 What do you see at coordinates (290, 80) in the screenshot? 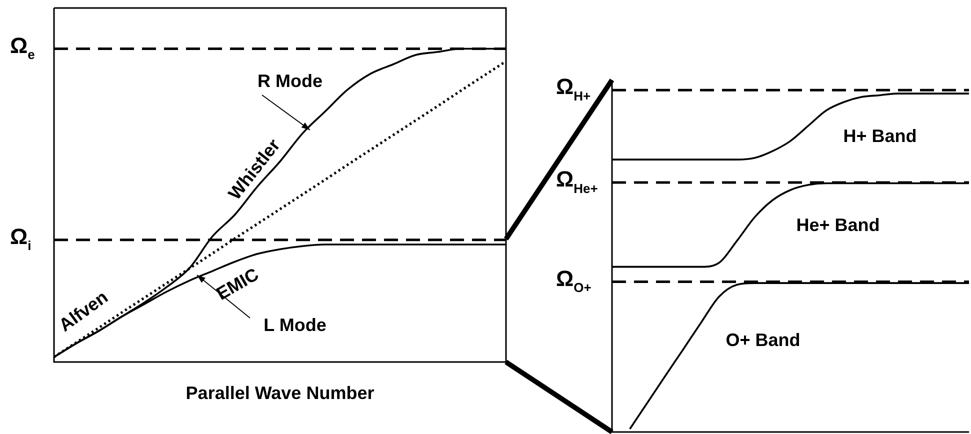
I see `annotation: R Mode` at bounding box center [290, 80].